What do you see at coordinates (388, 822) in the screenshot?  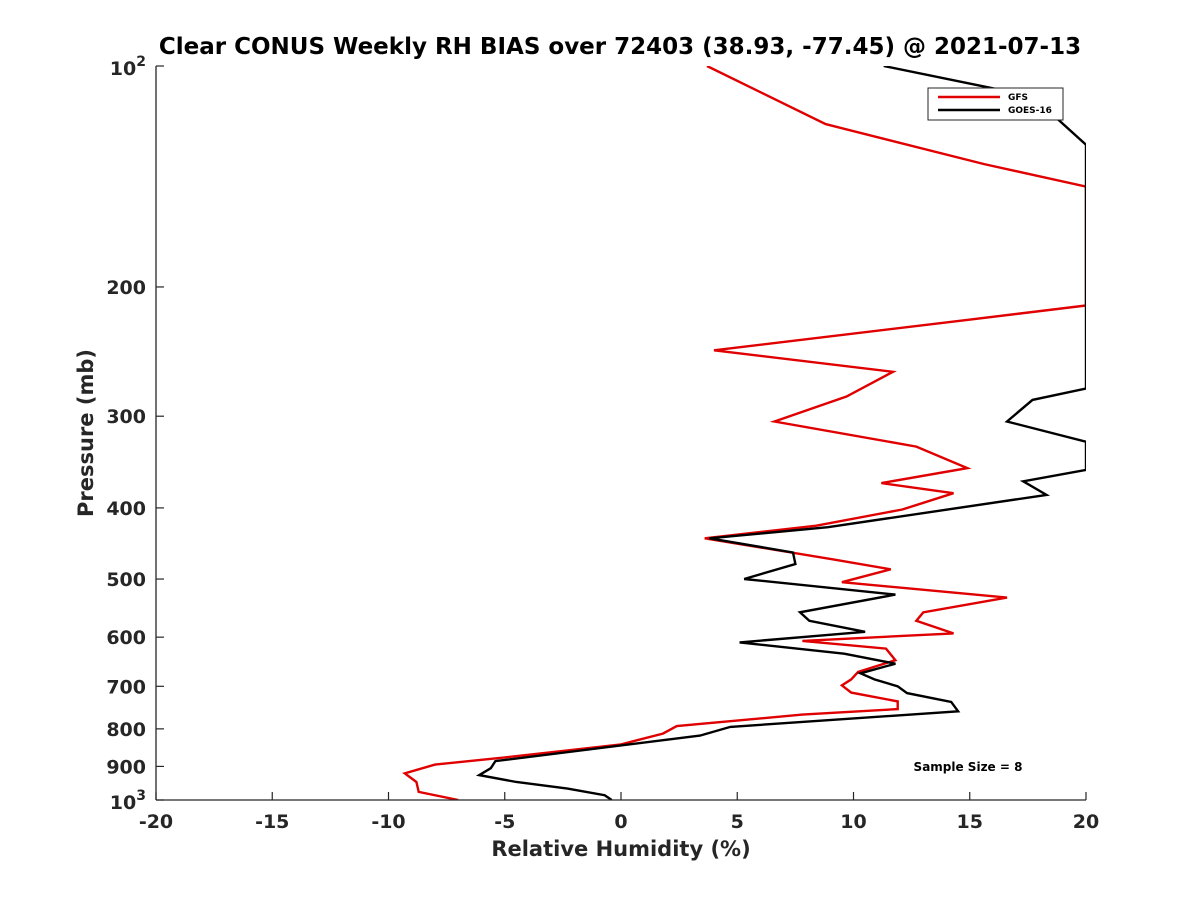 I see `x-tick-label: -10` at bounding box center [388, 822].